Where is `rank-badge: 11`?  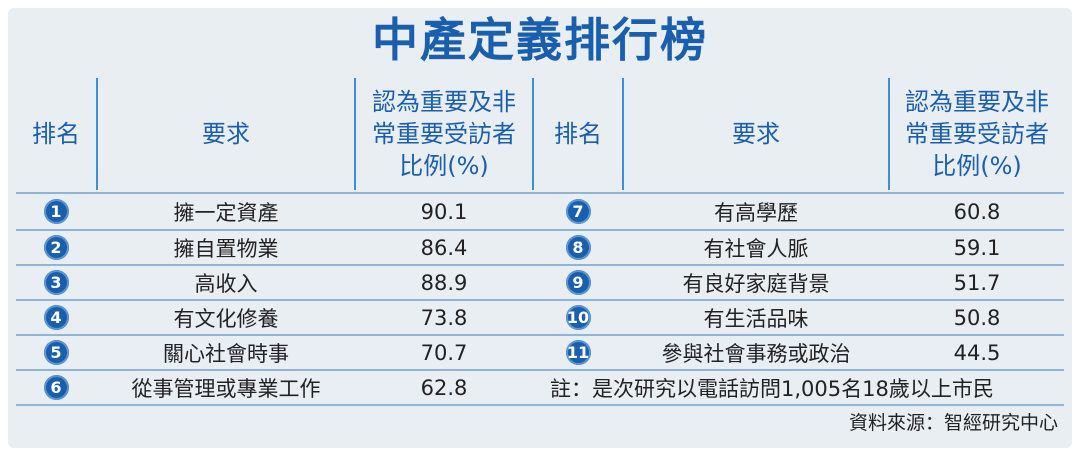 rank-badge: 11 is located at coordinates (578, 352).